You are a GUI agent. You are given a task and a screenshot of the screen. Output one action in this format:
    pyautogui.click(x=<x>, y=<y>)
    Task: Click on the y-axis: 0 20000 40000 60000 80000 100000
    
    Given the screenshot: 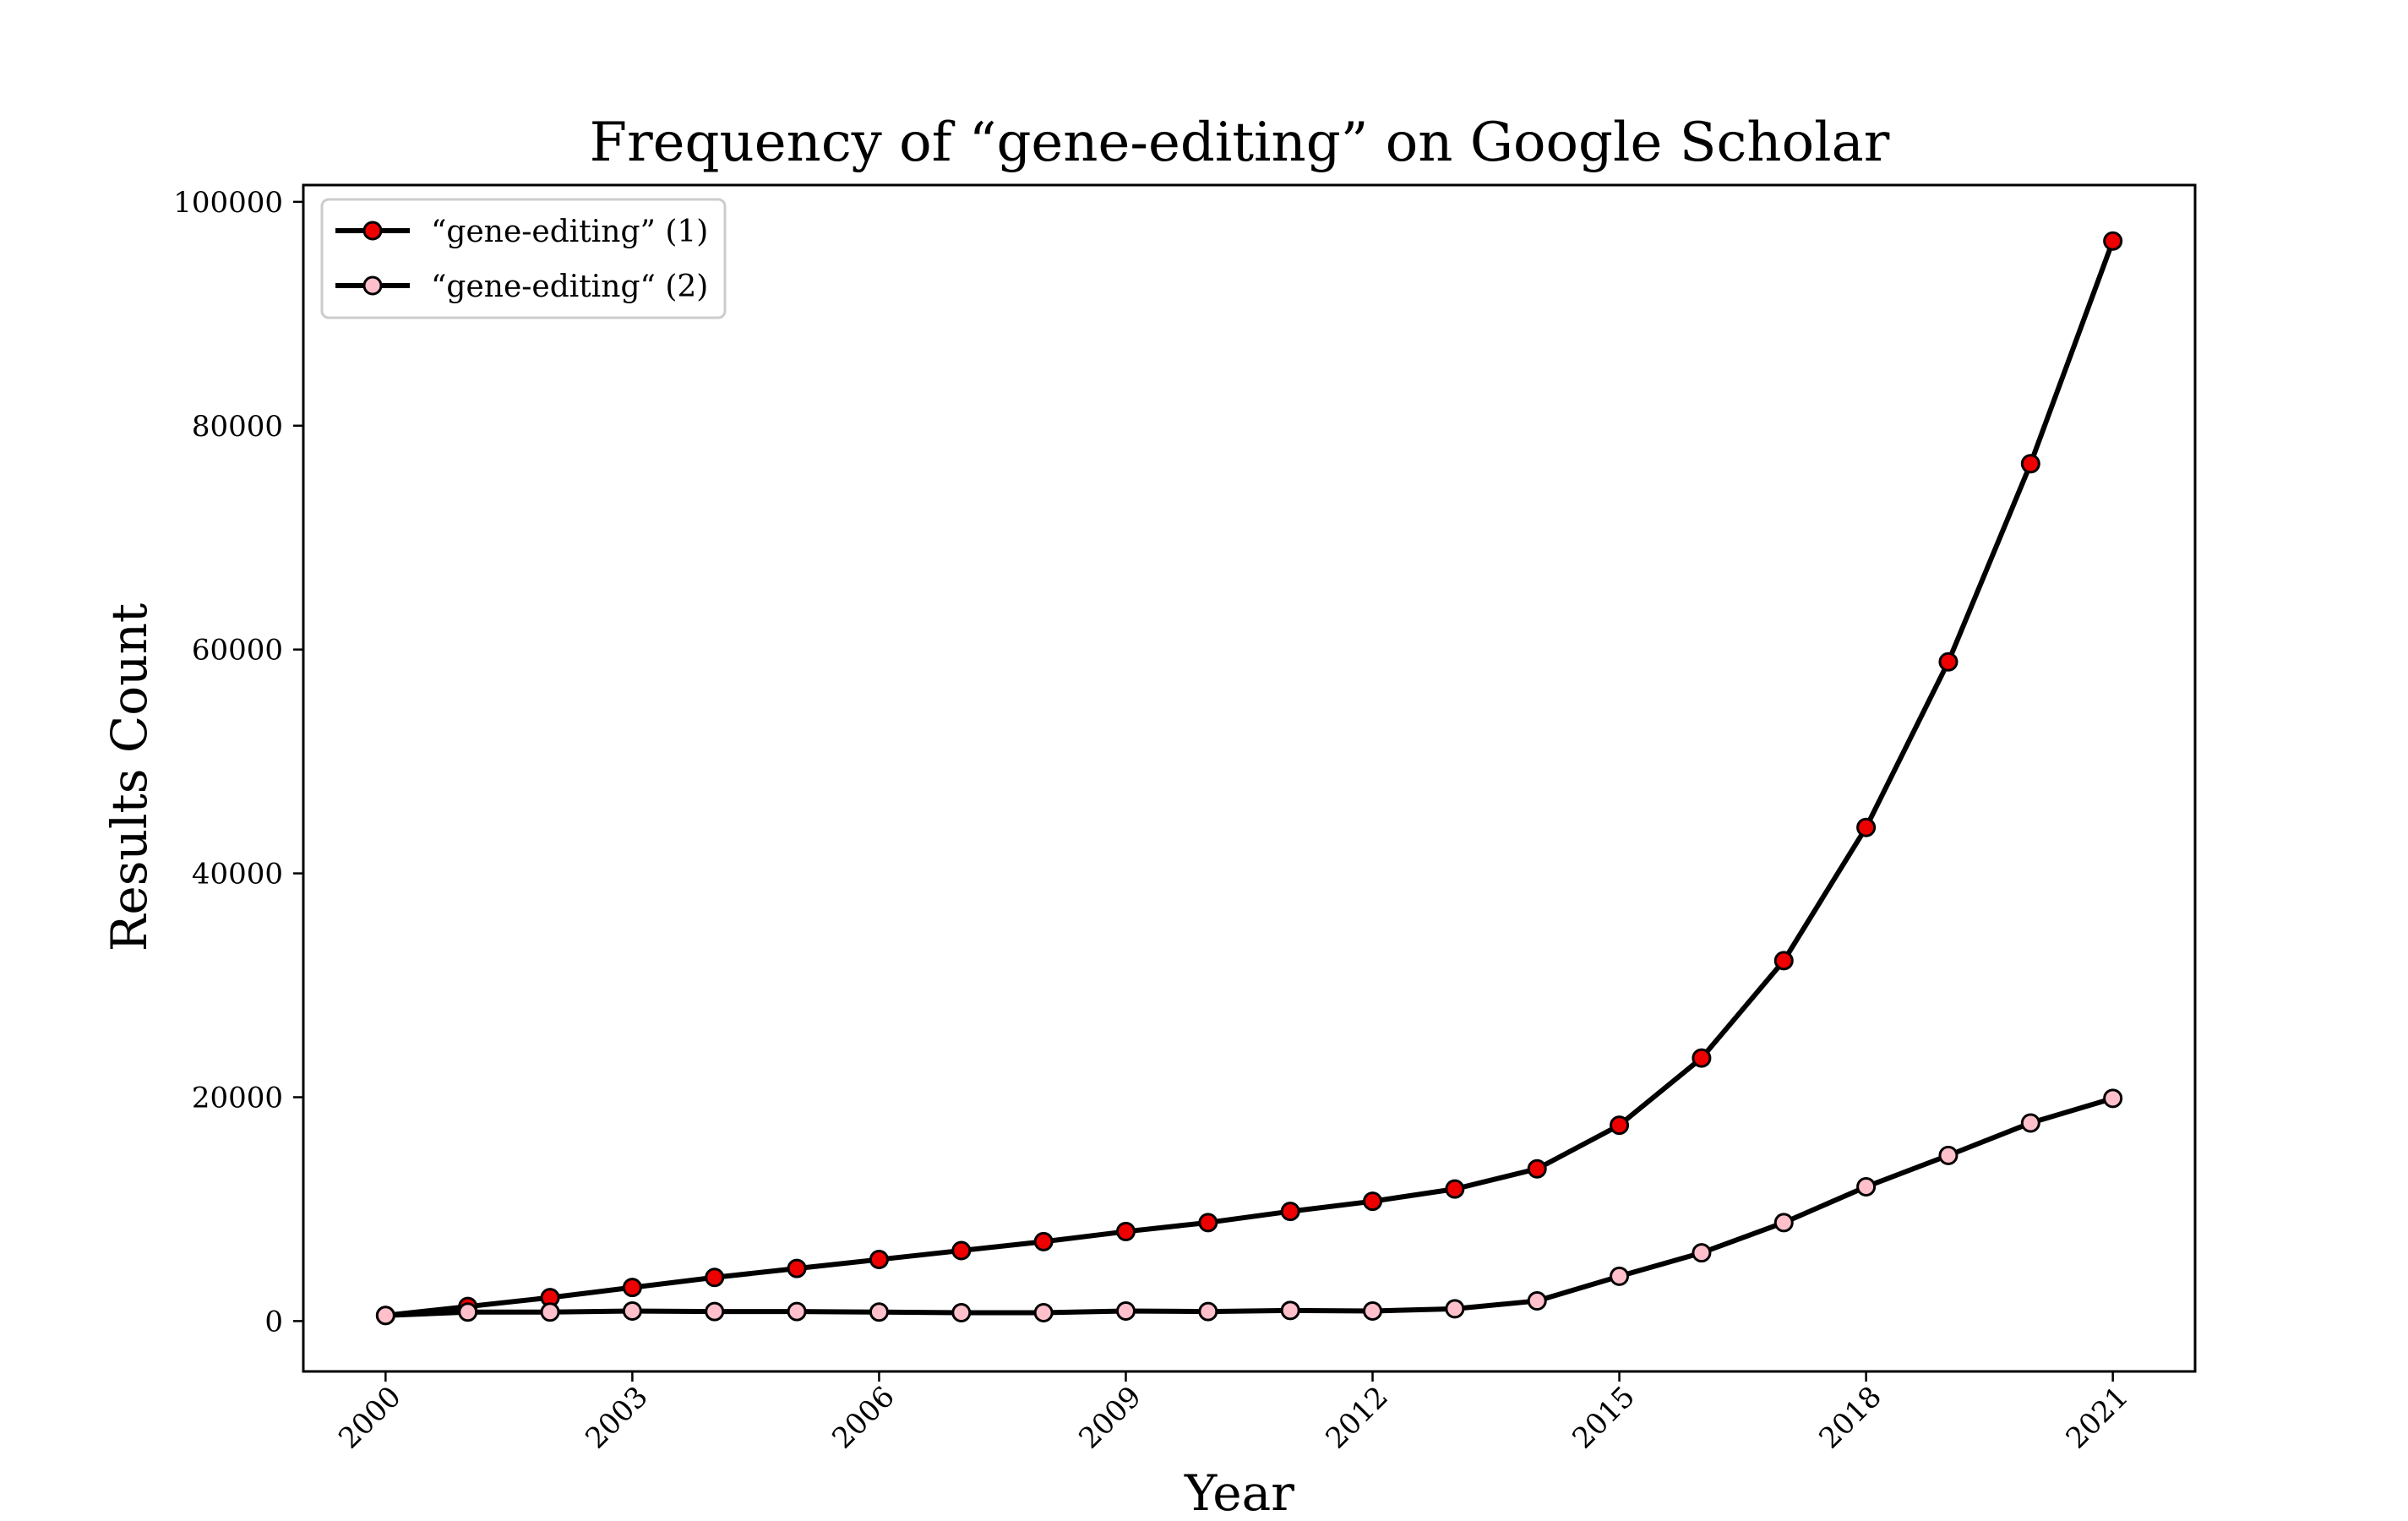 What is the action you would take?
    pyautogui.click(x=238, y=762)
    